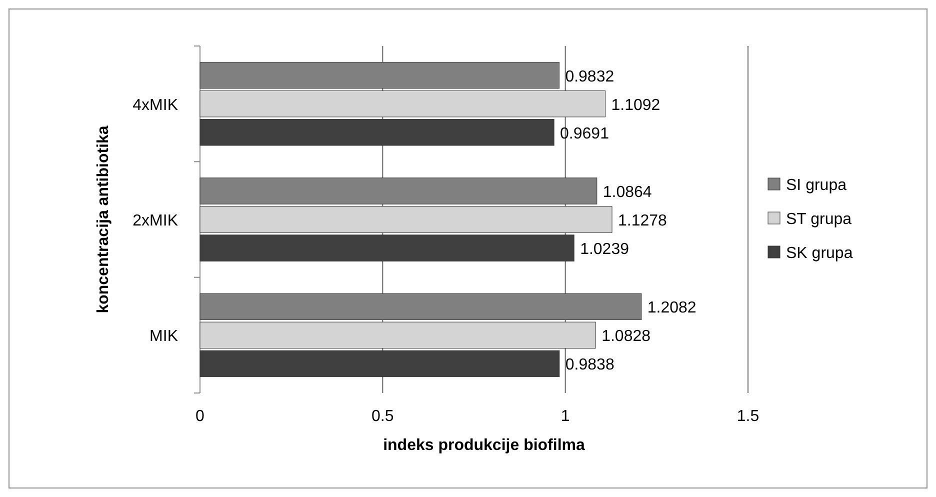 The image size is (936, 497). Describe the element at coordinates (605, 249) in the screenshot. I see `data-label: 1.0239` at that location.